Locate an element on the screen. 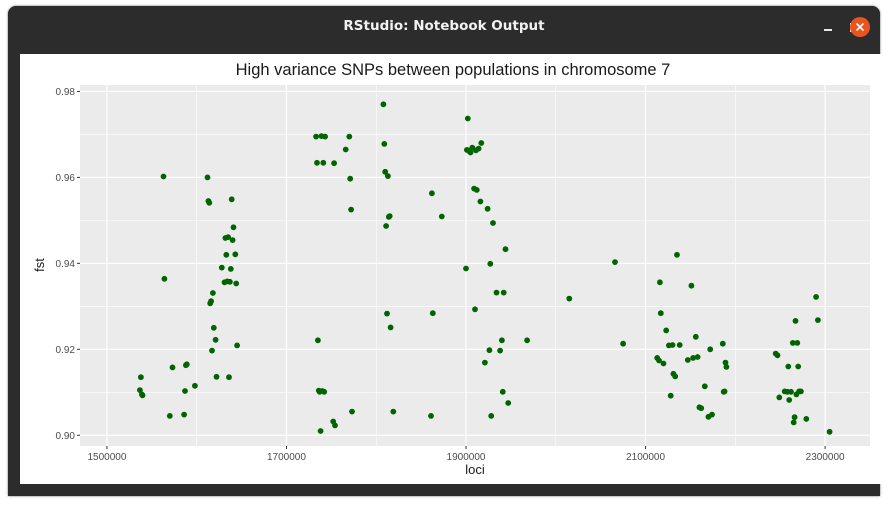 The height and width of the screenshot is (505, 888). x-axis-label: loci is located at coordinates (475, 469).